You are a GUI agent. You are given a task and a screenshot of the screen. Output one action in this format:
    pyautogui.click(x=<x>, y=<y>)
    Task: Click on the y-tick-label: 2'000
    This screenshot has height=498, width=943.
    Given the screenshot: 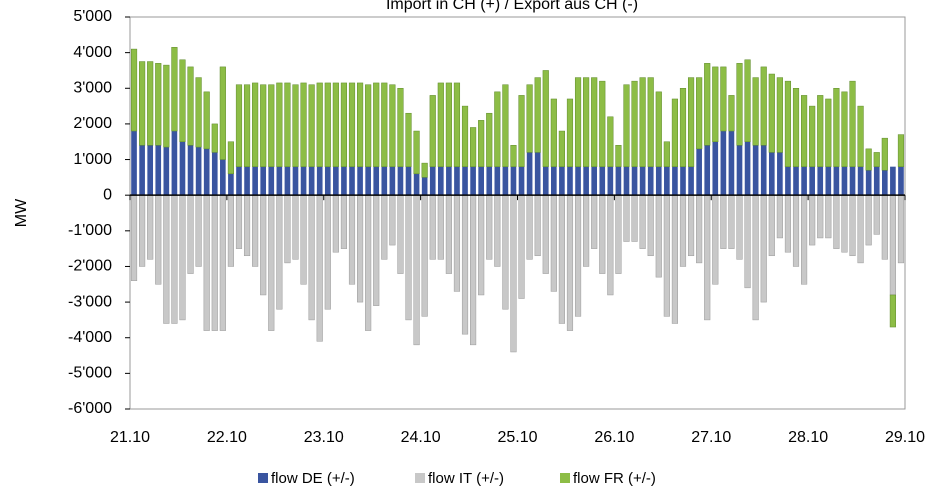 What is the action you would take?
    pyautogui.click(x=92, y=123)
    